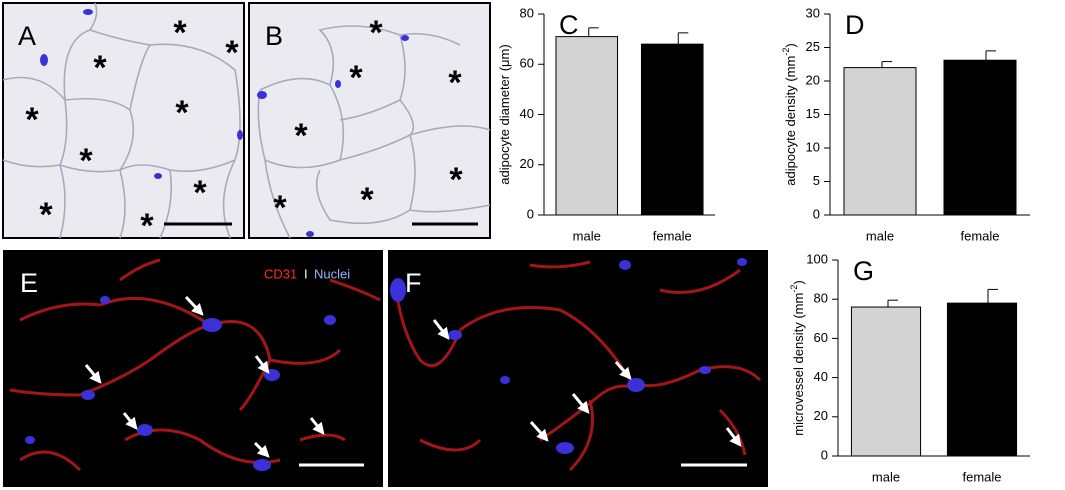  What do you see at coordinates (863, 271) in the screenshot?
I see `panel-label: G` at bounding box center [863, 271].